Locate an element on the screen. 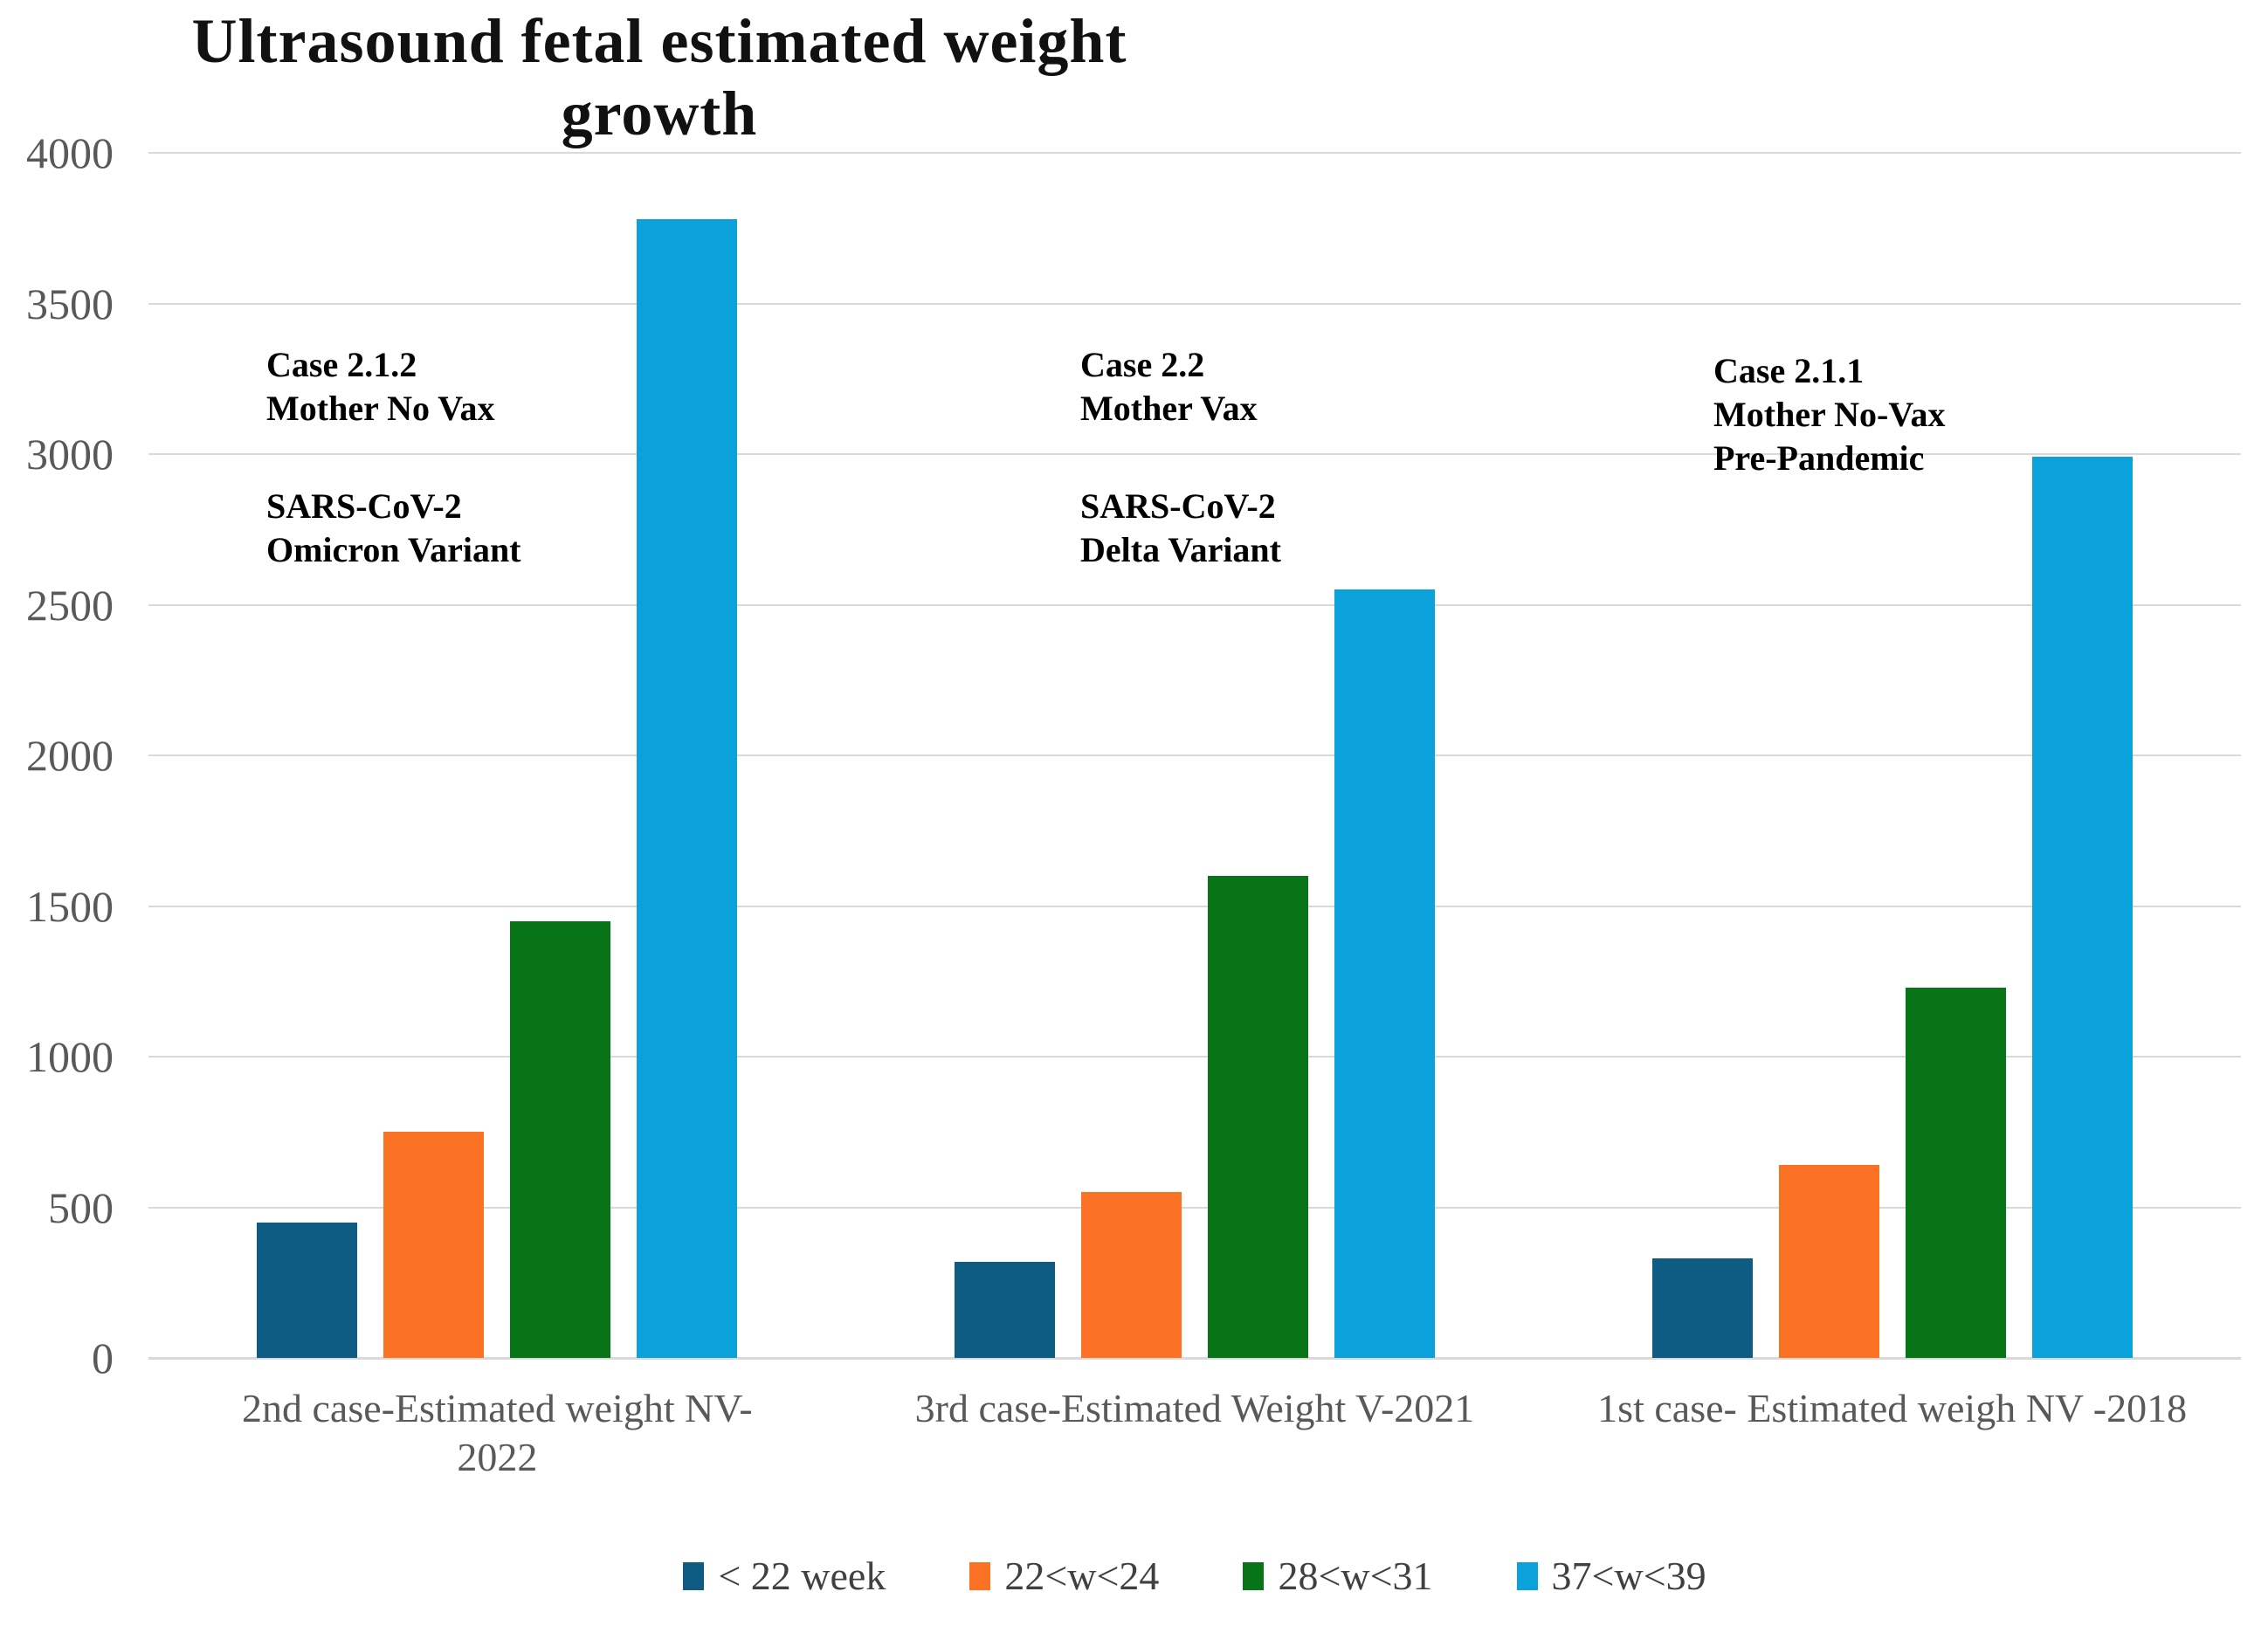 Image resolution: width=2268 pixels, height=1633 pixels. y-tick-label-4000: 4000 is located at coordinates (70, 152).